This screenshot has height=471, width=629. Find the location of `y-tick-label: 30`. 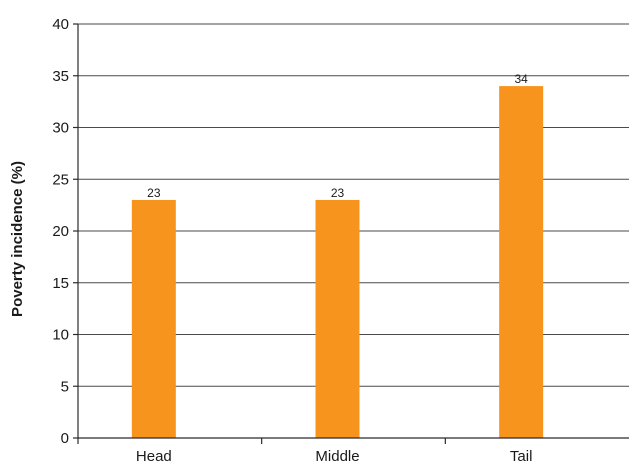

y-tick-label: 30 is located at coordinates (60, 128).